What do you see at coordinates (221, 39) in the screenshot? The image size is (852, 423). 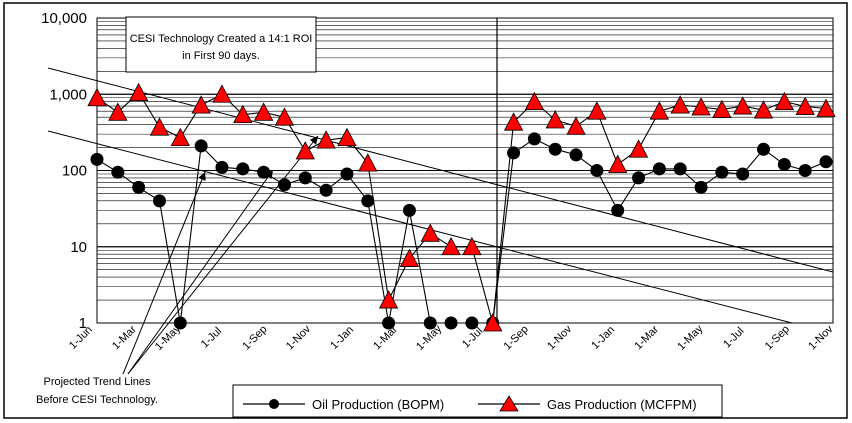 I see `roi-annotation-line-1: CESI Technology Created a 14:1 ROI` at bounding box center [221, 39].